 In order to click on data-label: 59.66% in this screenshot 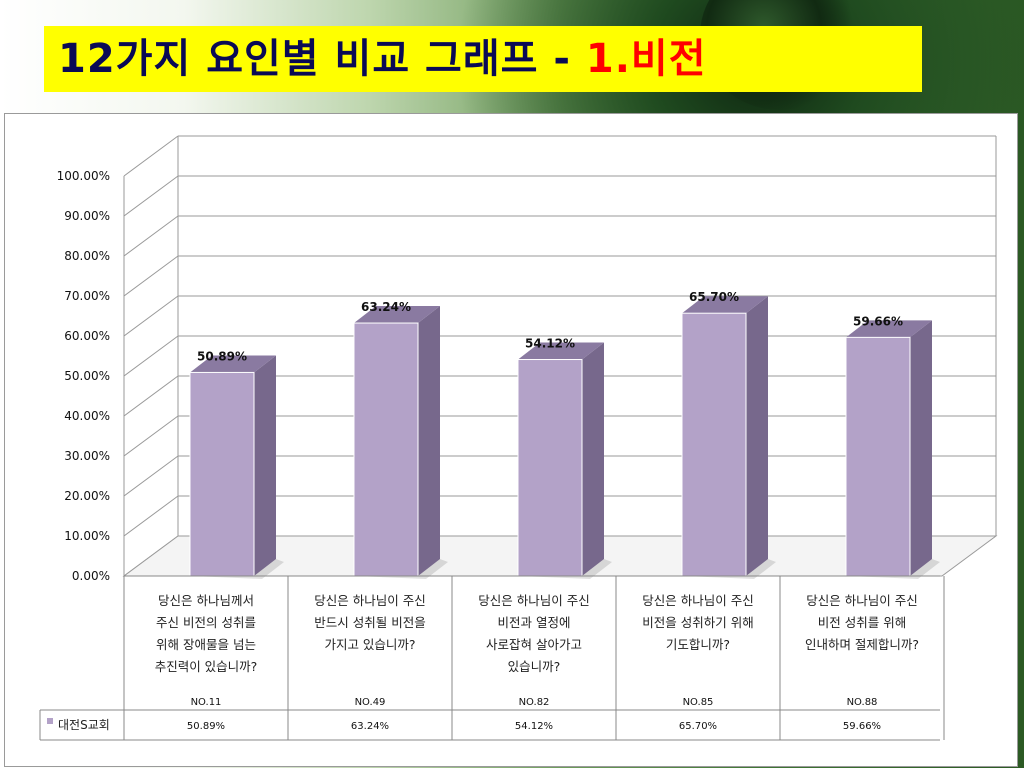, I will do `click(878, 321)`.